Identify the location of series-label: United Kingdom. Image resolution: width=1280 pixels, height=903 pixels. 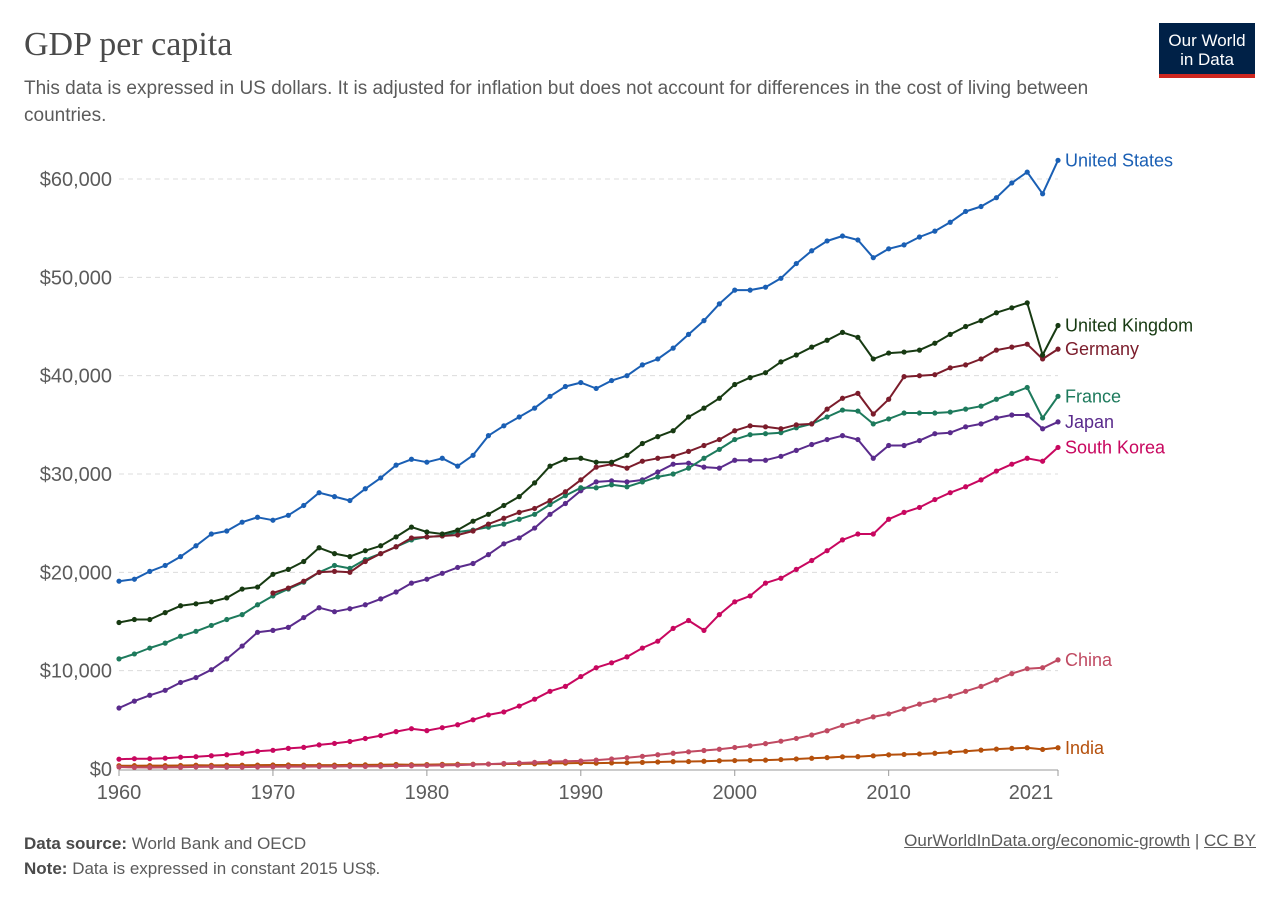
(1129, 326).